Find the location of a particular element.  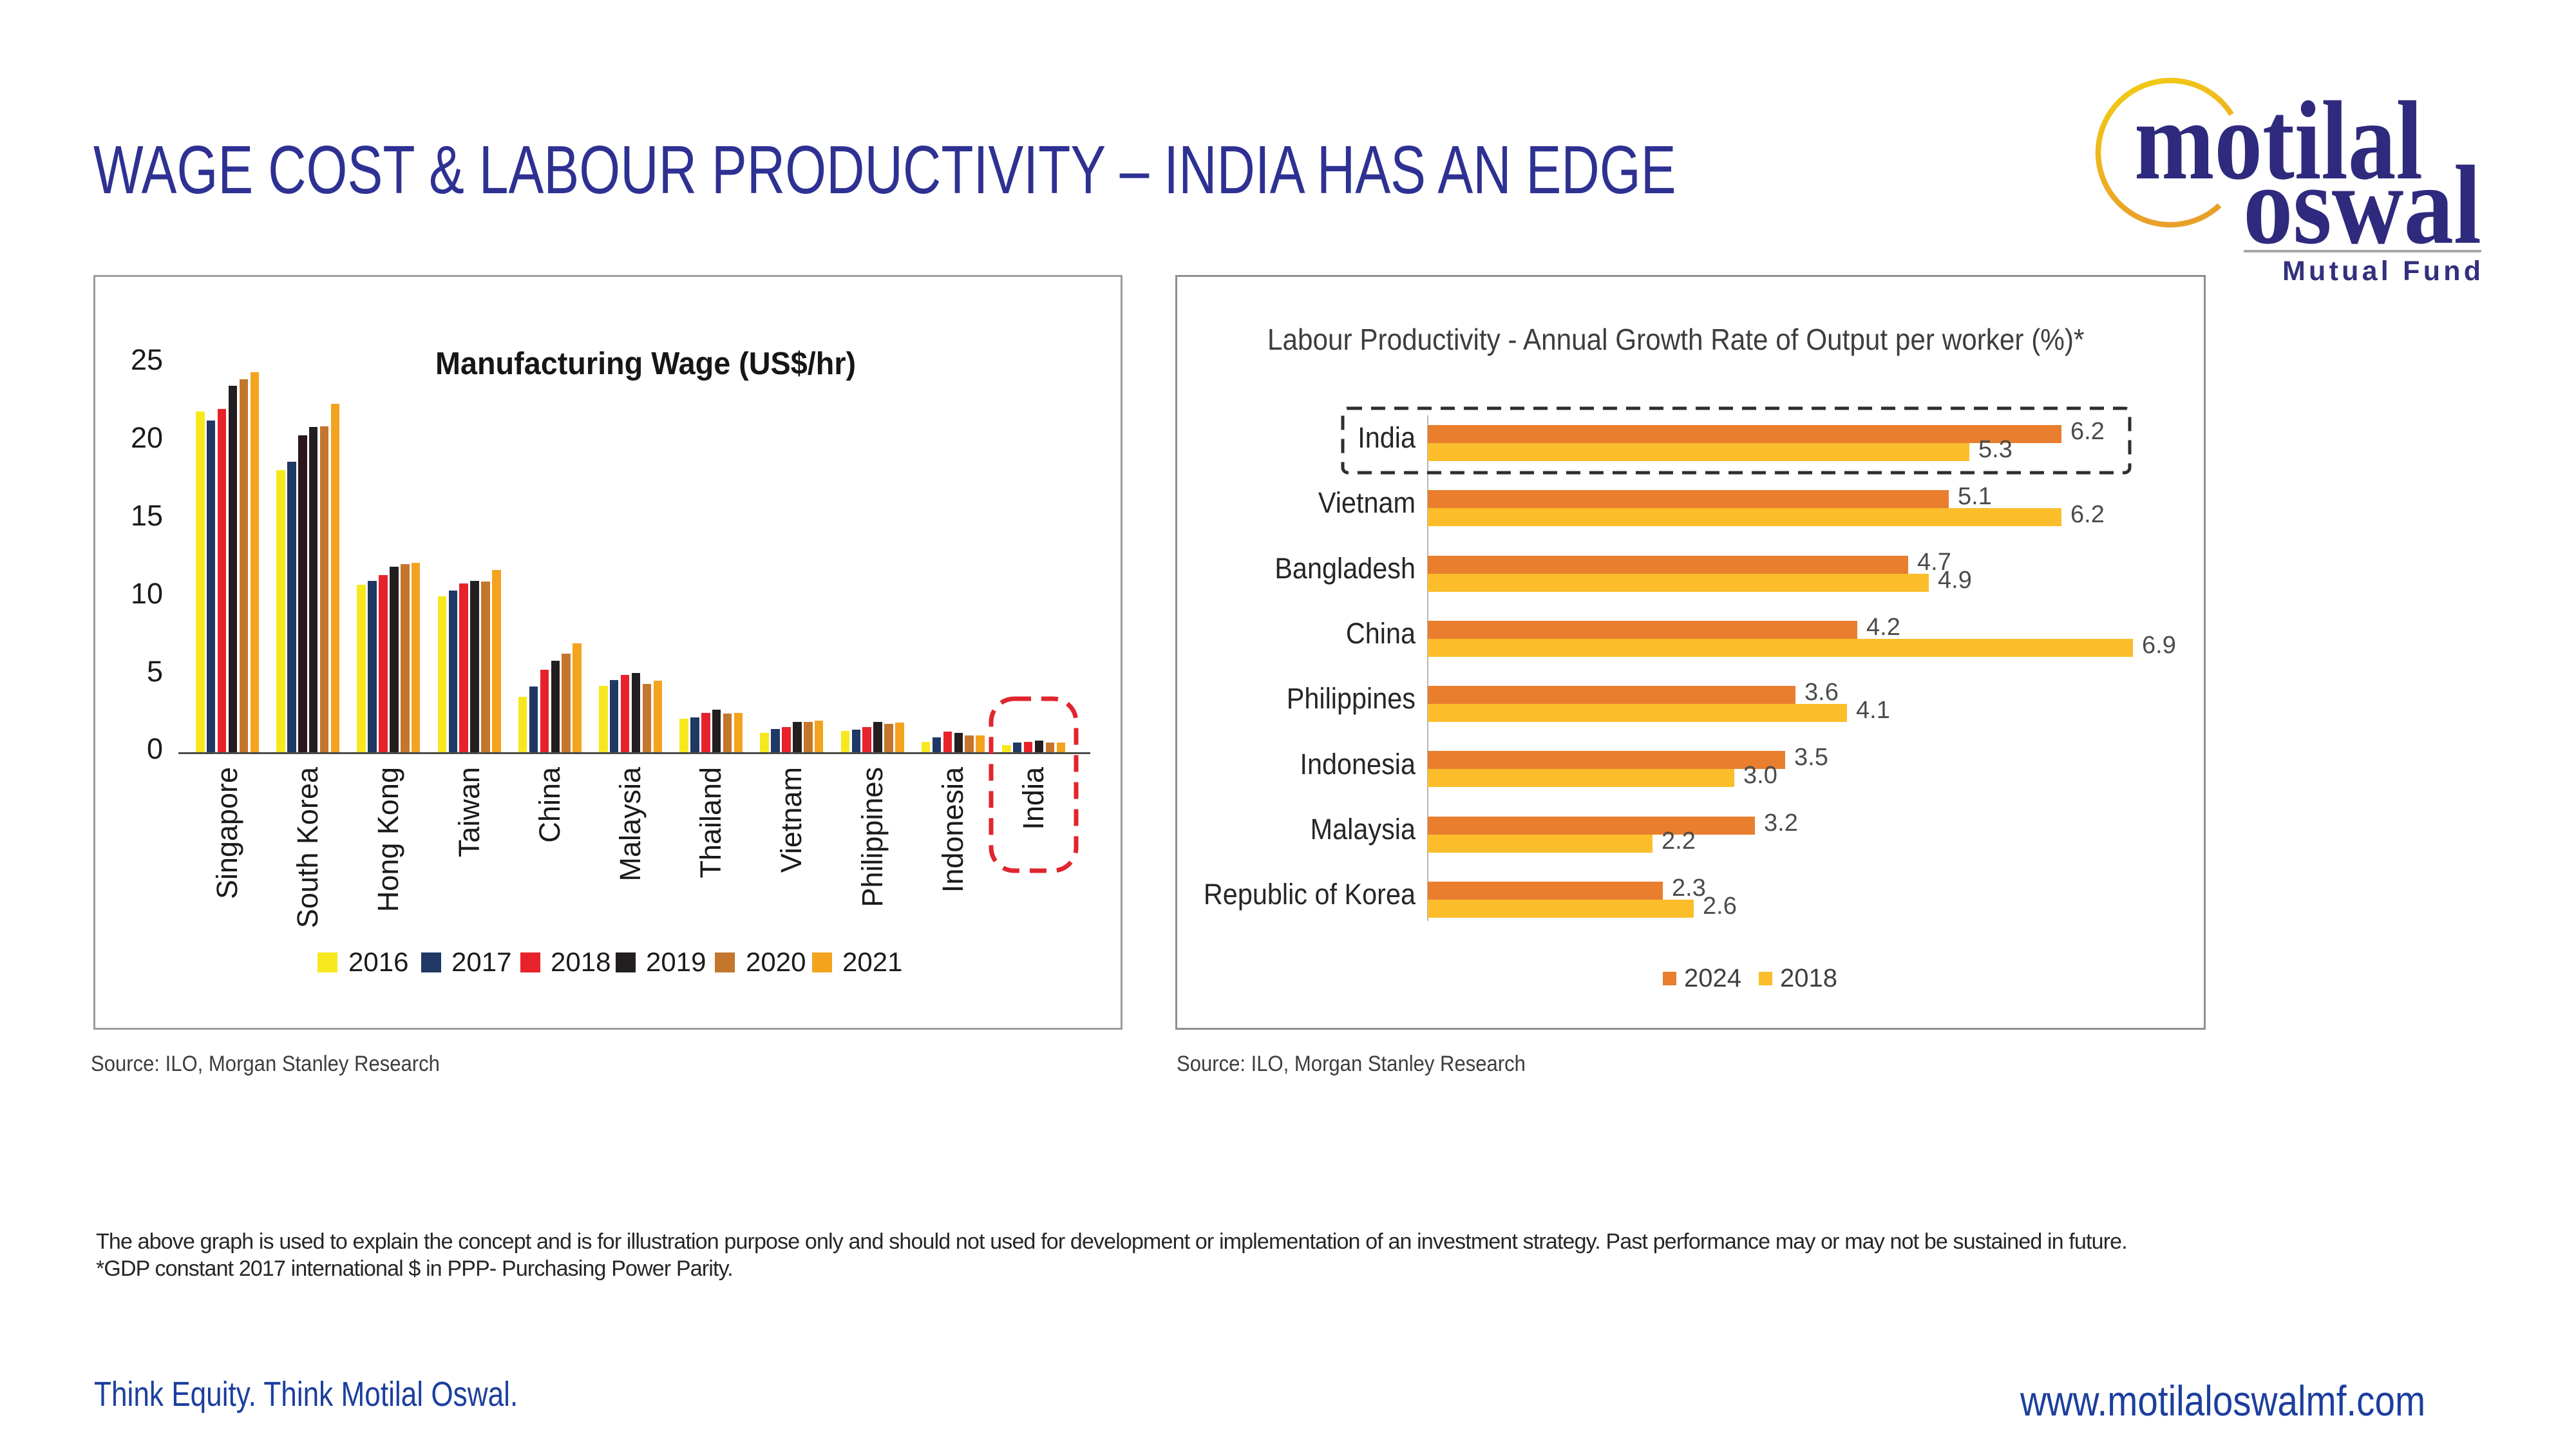

svg-text: oswal is located at coordinates (2362, 205).